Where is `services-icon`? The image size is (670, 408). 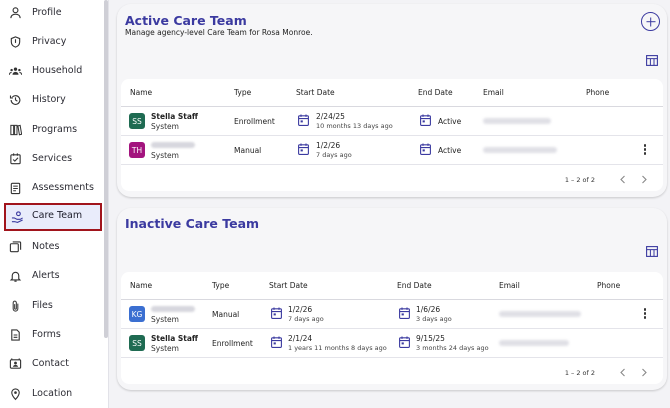
services-icon is located at coordinates (15, 159).